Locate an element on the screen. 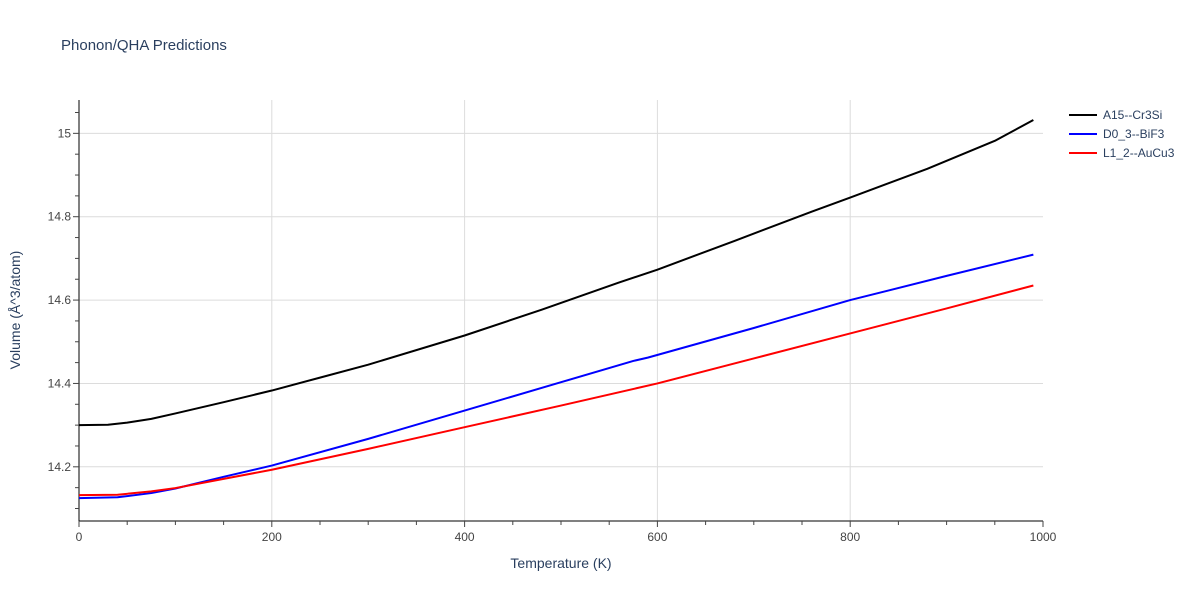 This screenshot has height=600, width=1200. legend: A15--Cr3Si D0_3--BiF3 L1_2--AuCu3 is located at coordinates (1122, 134).